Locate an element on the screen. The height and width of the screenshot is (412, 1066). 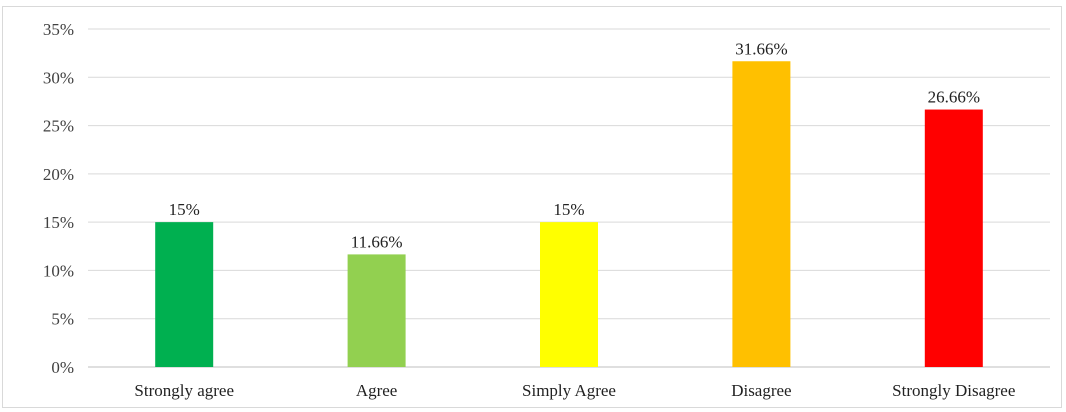
y-tick-label: 15% is located at coordinates (58, 222).